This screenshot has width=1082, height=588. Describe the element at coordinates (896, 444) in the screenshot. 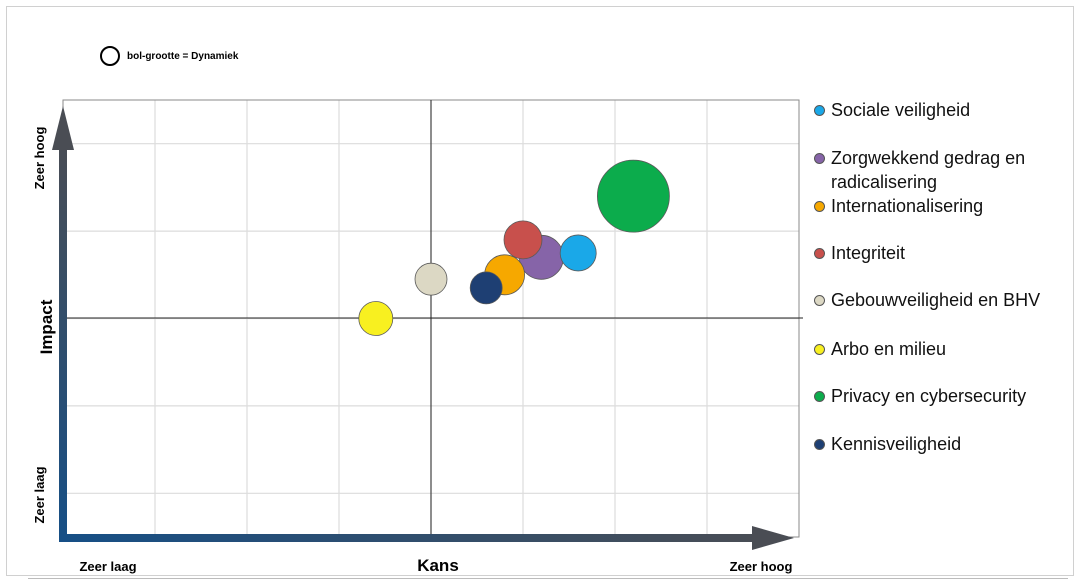

I see `legend-label: Kennisveiligheid` at that location.